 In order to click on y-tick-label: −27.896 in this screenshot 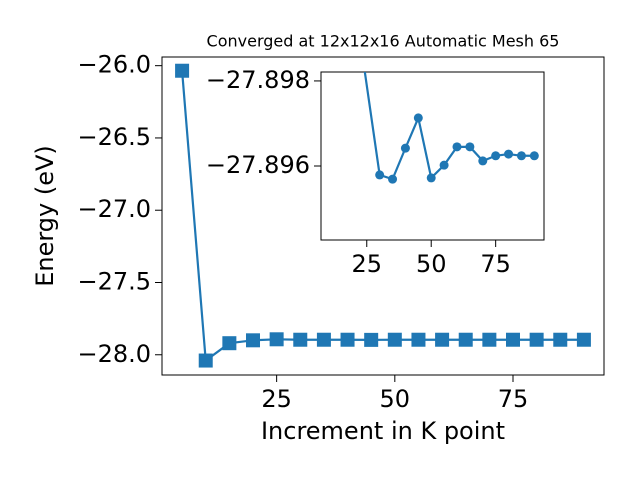, I will do `click(258, 165)`.